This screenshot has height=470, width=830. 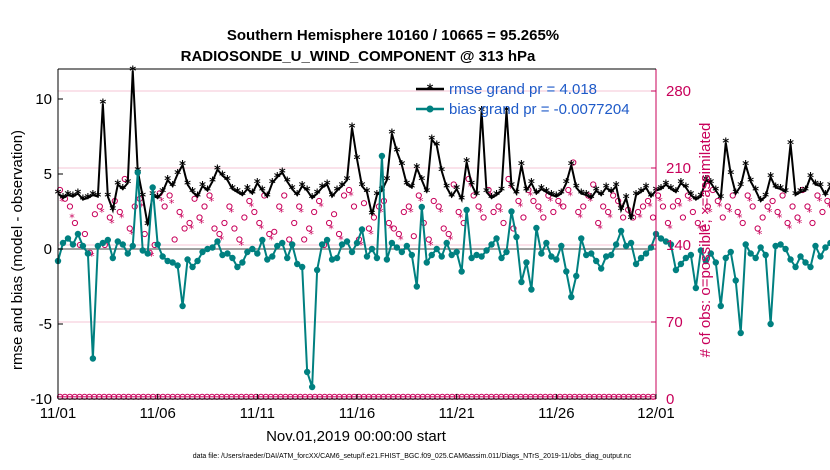 What do you see at coordinates (656, 413) in the screenshot?
I see `x-tick-label: 12/01` at bounding box center [656, 413].